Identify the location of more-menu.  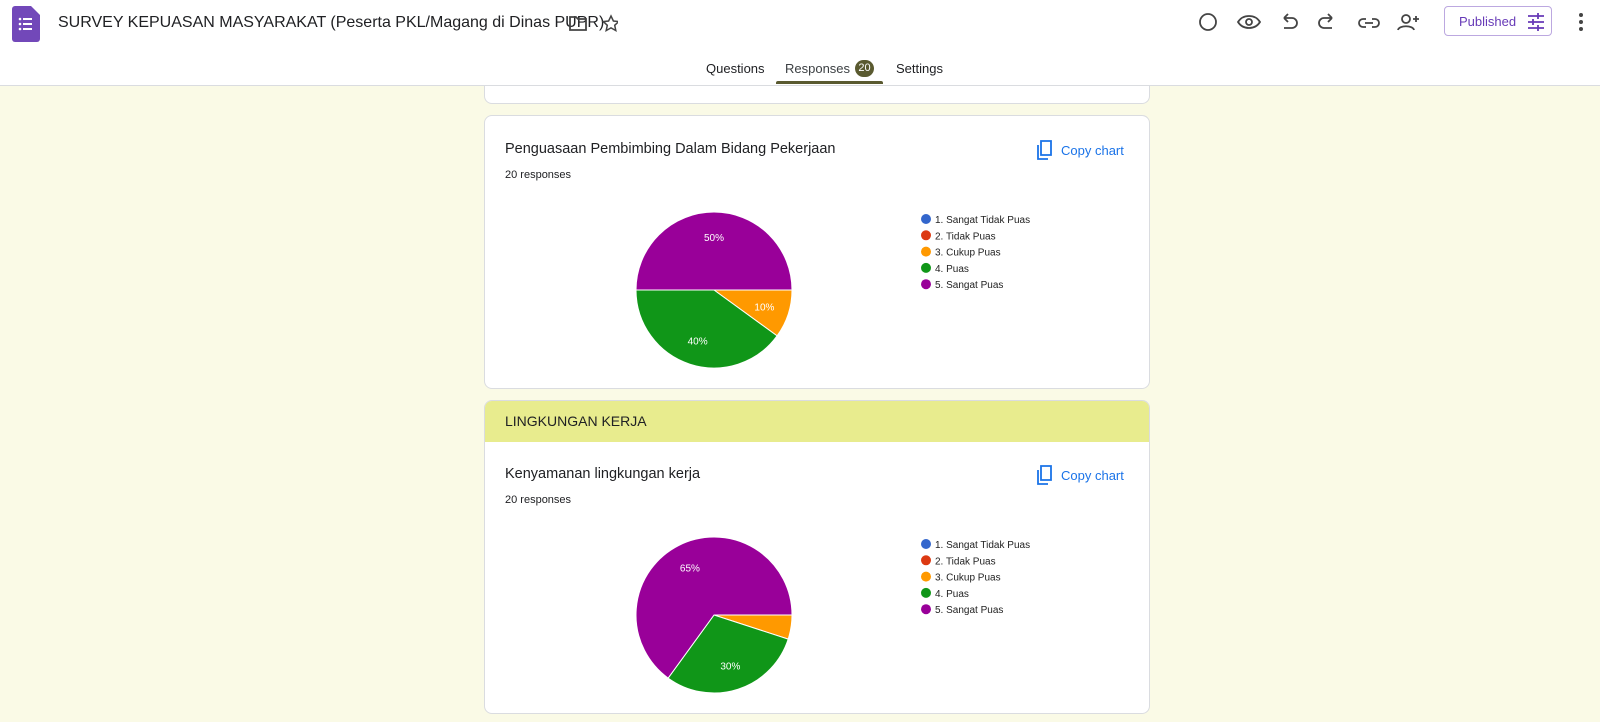
(1581, 22).